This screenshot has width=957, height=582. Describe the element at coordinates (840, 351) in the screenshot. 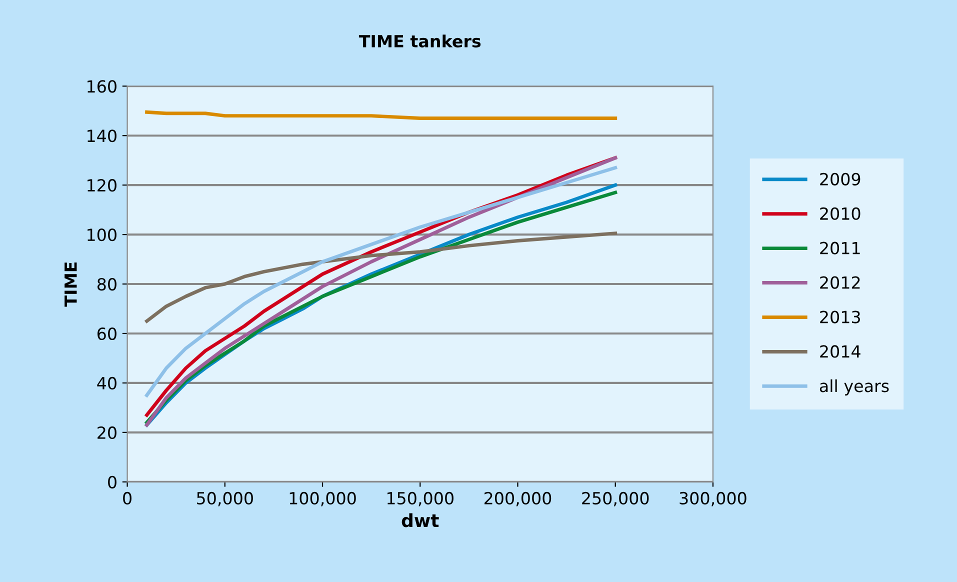

I see `legend-label: 2014` at that location.